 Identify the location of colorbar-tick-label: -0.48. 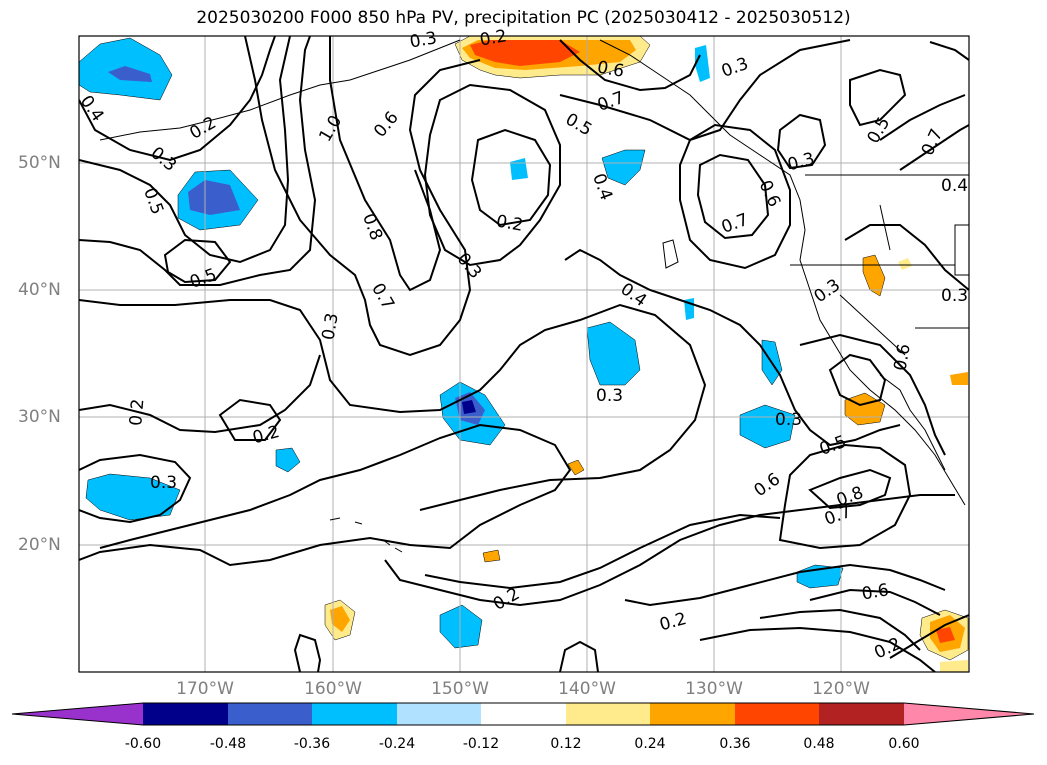
(228, 744).